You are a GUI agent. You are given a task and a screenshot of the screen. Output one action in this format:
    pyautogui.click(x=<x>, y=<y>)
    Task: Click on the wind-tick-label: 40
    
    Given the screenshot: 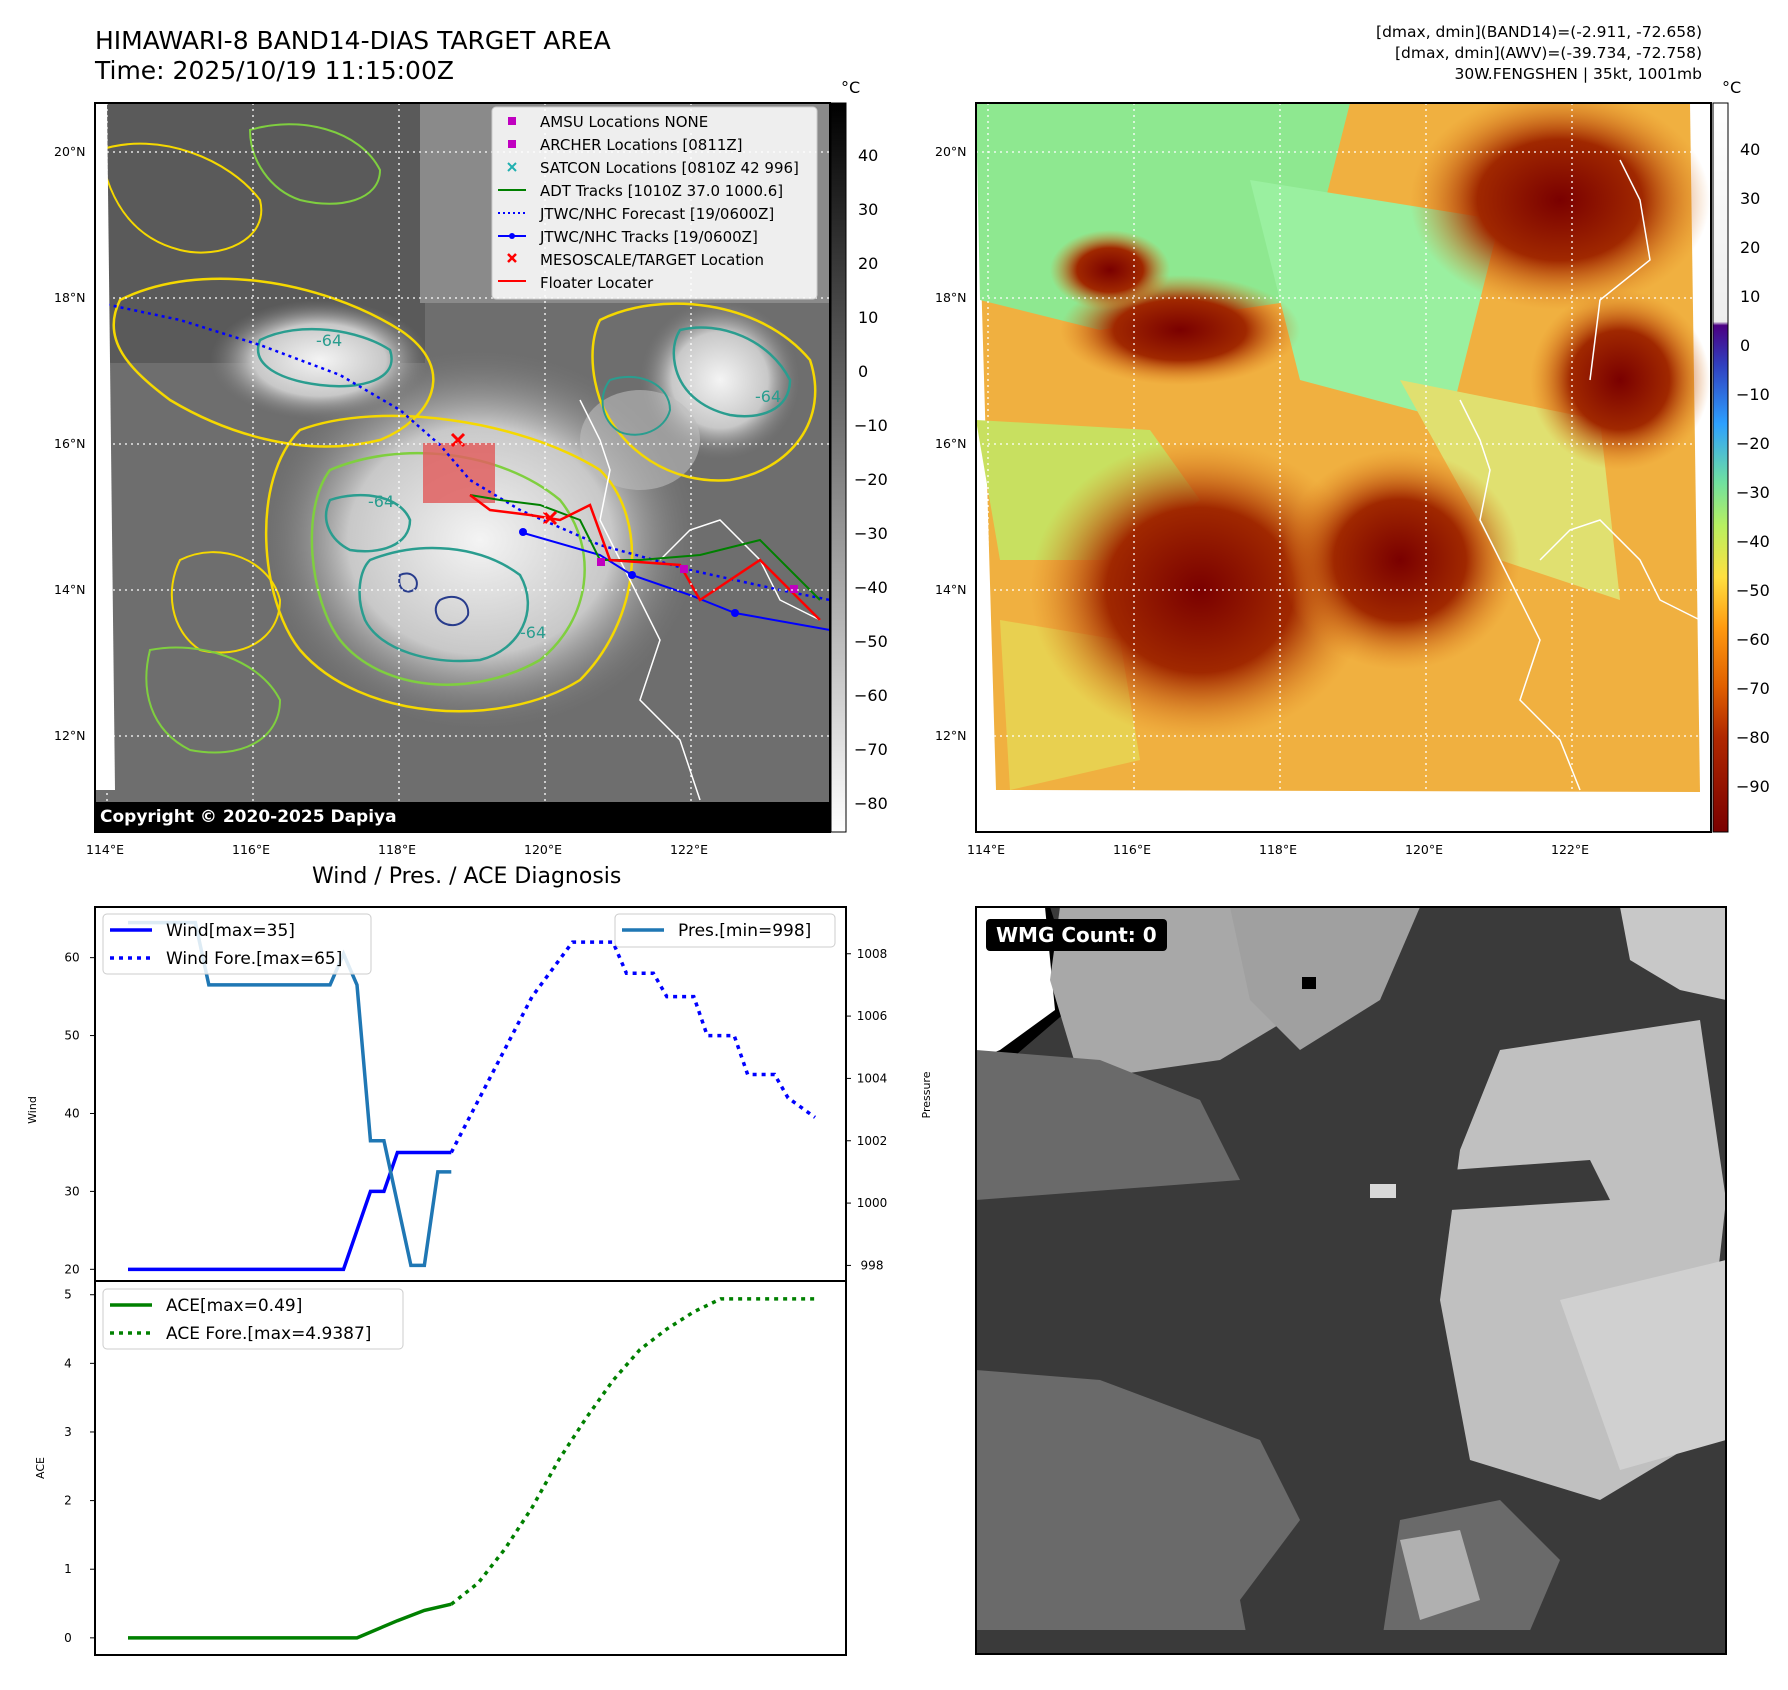 What is the action you would take?
    pyautogui.click(x=71, y=1113)
    